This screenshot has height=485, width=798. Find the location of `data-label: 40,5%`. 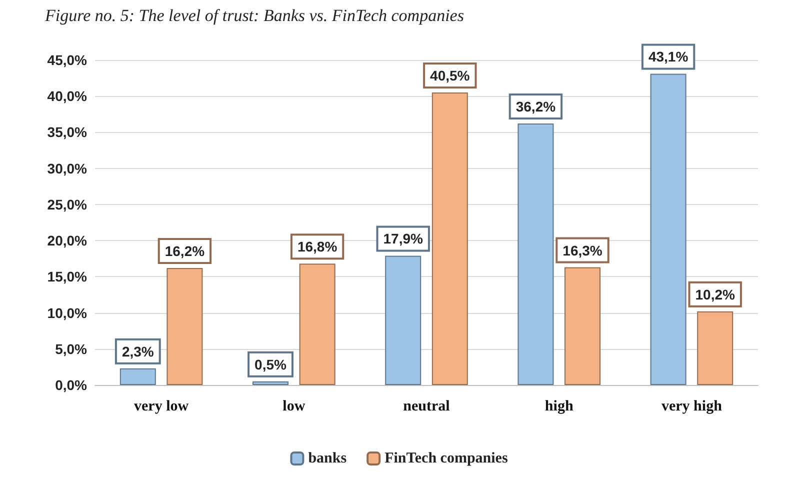

data-label: 40,5% is located at coordinates (450, 76).